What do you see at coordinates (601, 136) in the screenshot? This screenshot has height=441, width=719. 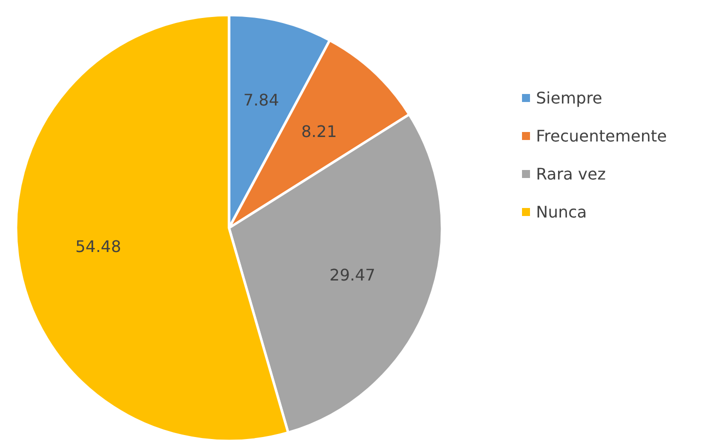 I see `legend-label: Frecuentemente` at bounding box center [601, 136].